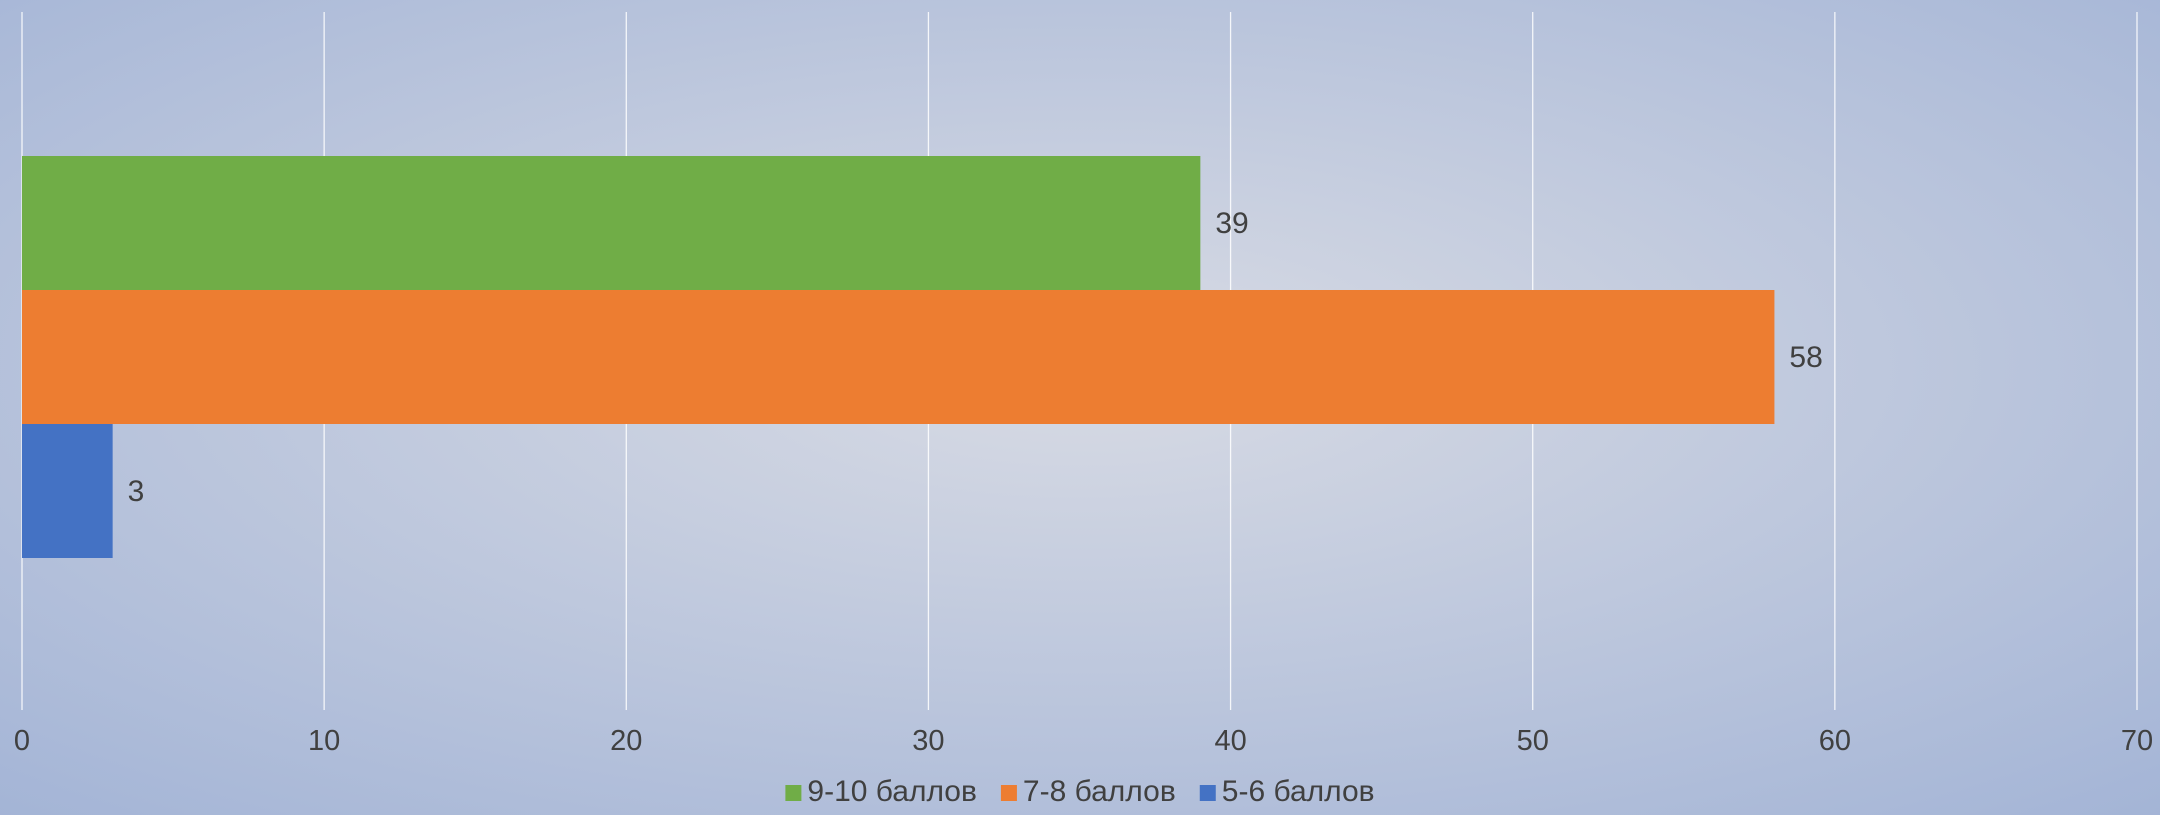 Image resolution: width=2160 pixels, height=815 pixels. I want to click on x-tick-label: 50, so click(1533, 741).